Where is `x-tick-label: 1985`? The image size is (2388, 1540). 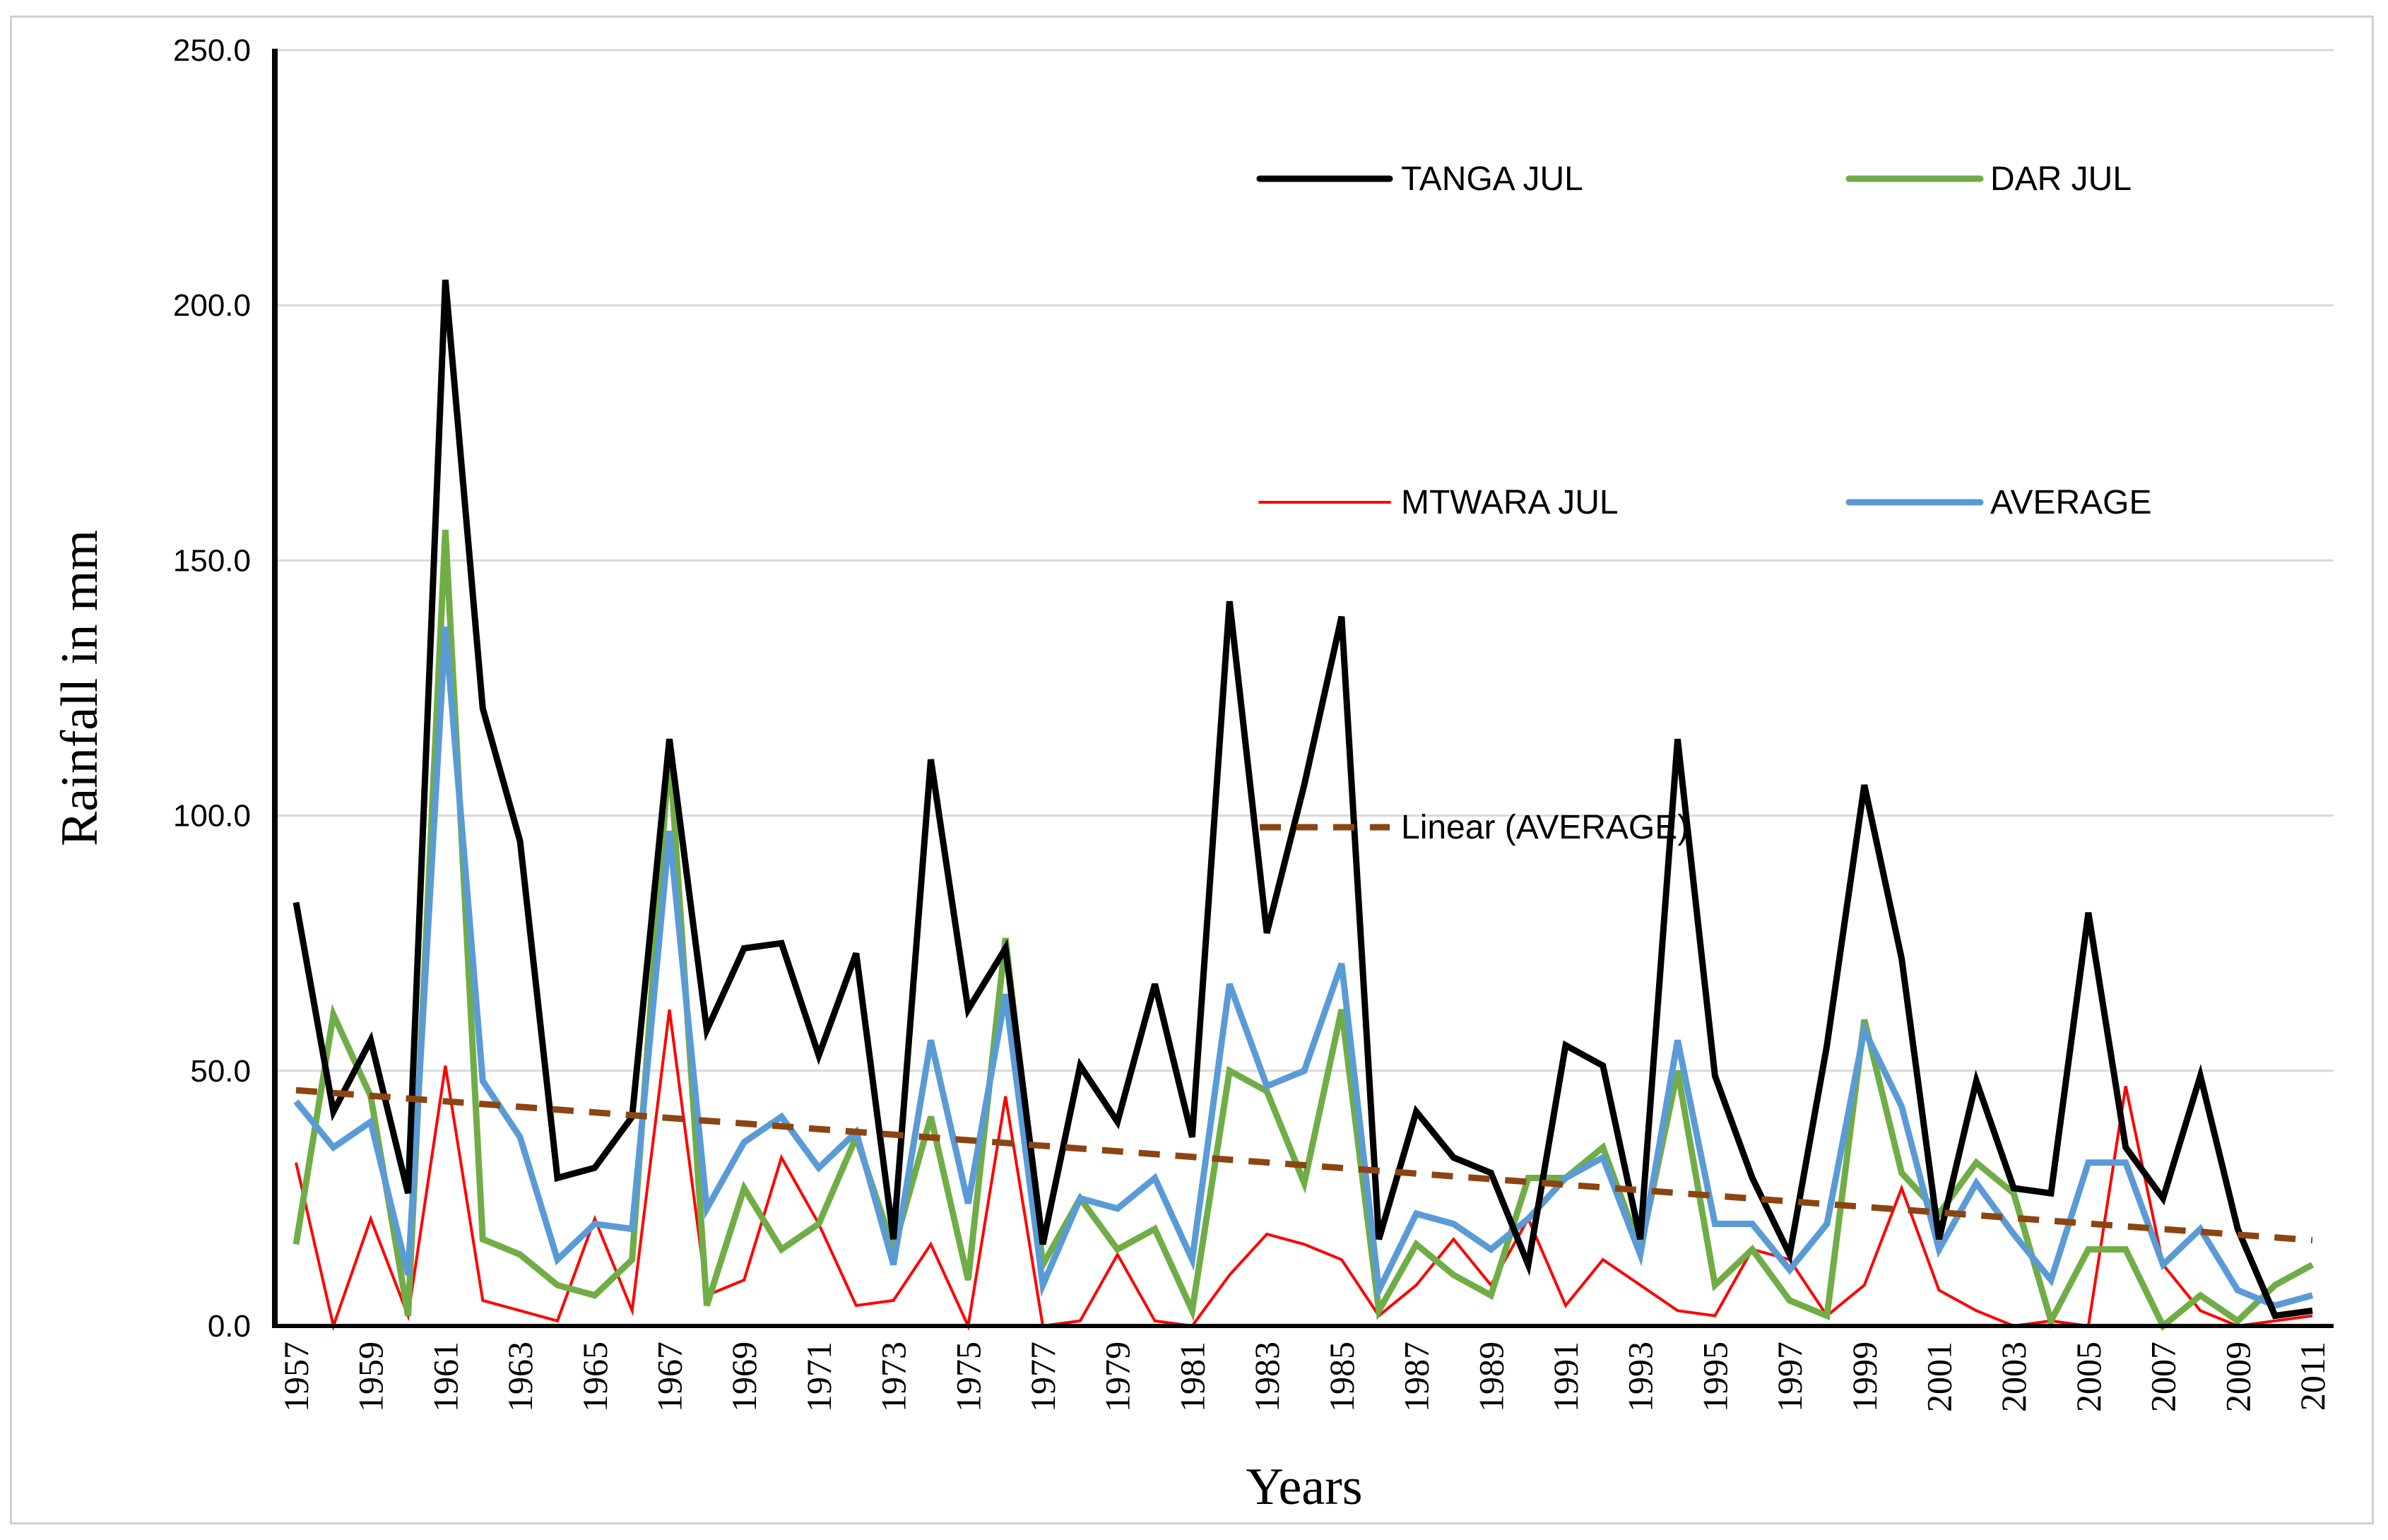
x-tick-label: 1985 is located at coordinates (1341, 1376).